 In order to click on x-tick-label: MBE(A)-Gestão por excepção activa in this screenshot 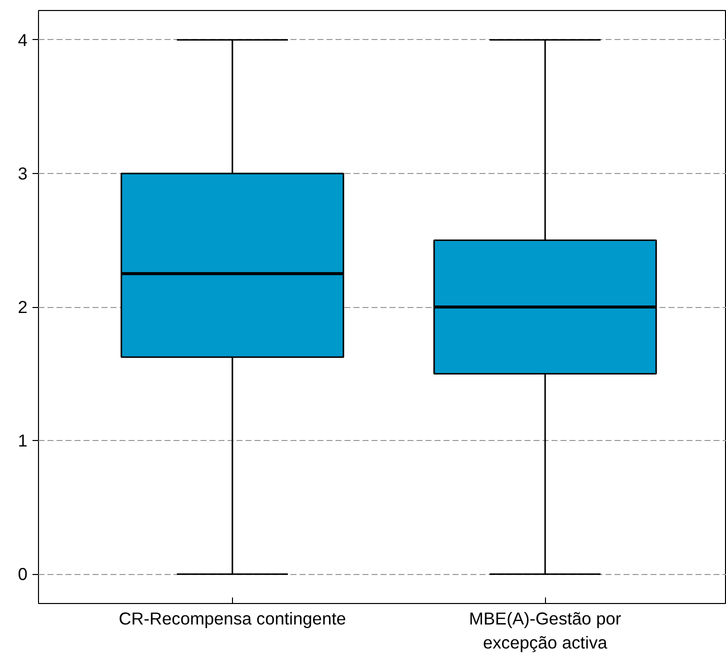, I will do `click(545, 630)`.